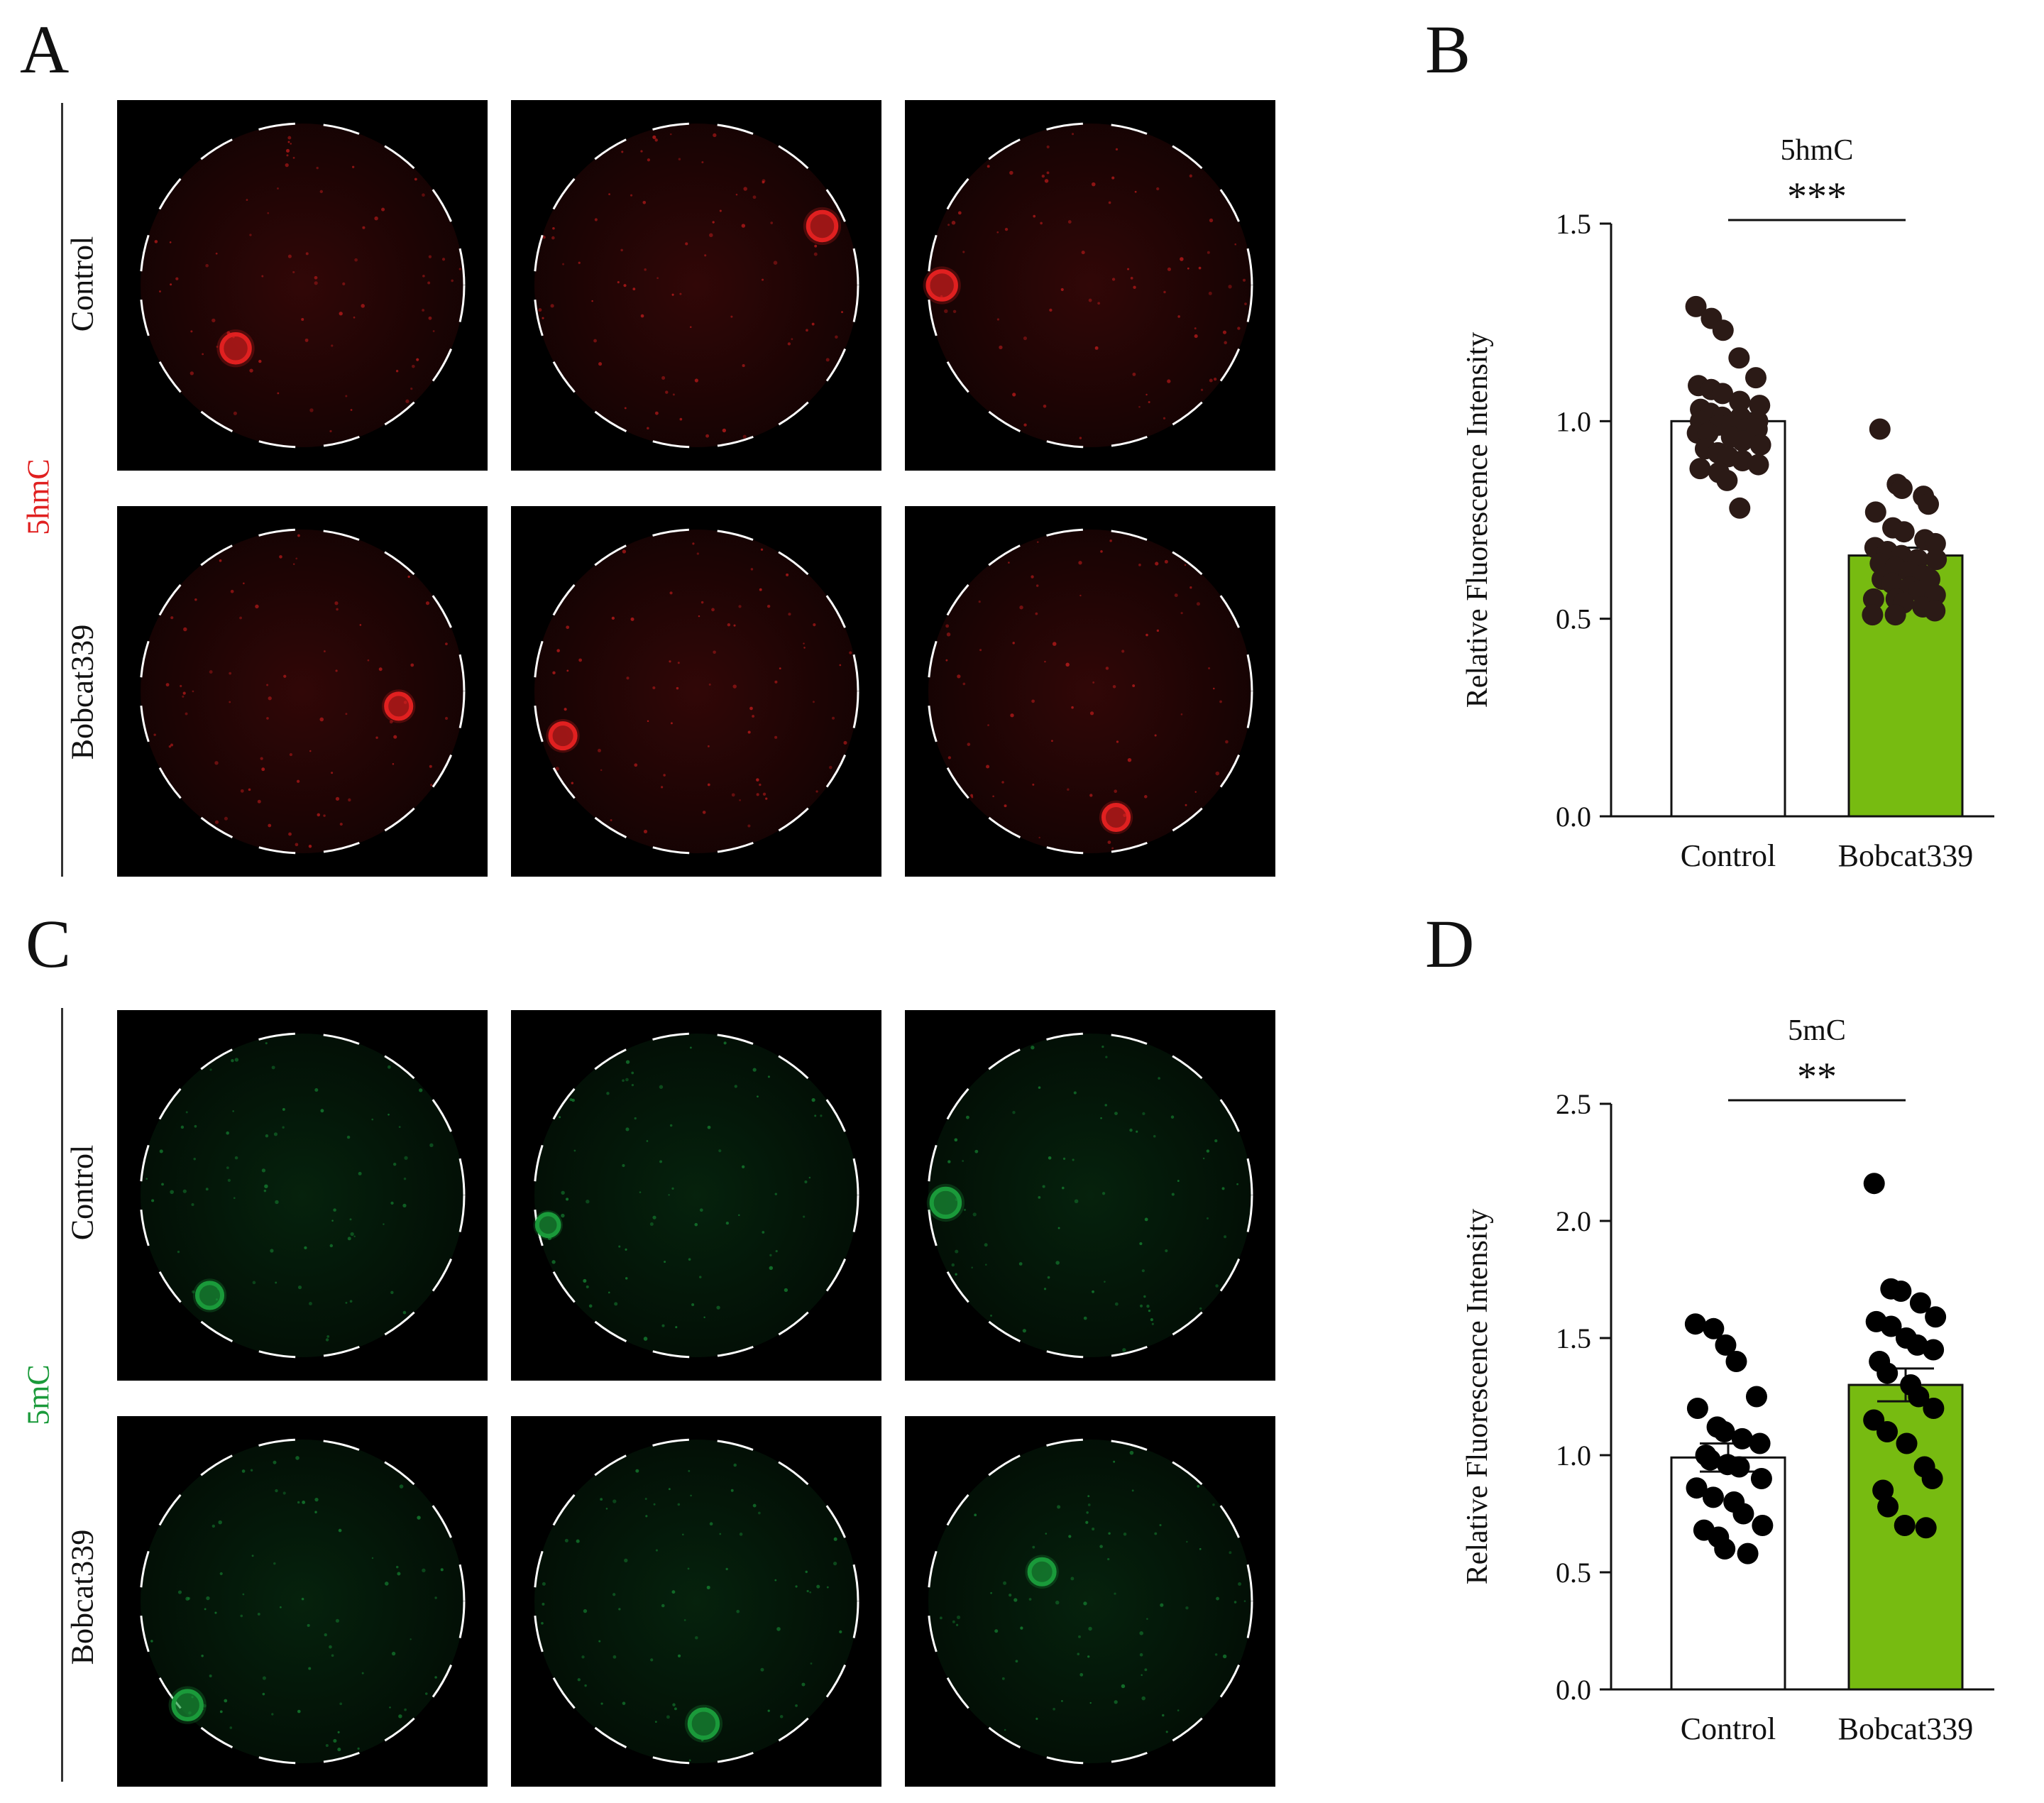  What do you see at coordinates (1905, 1537) in the screenshot?
I see `bar-bobcat339` at bounding box center [1905, 1537].